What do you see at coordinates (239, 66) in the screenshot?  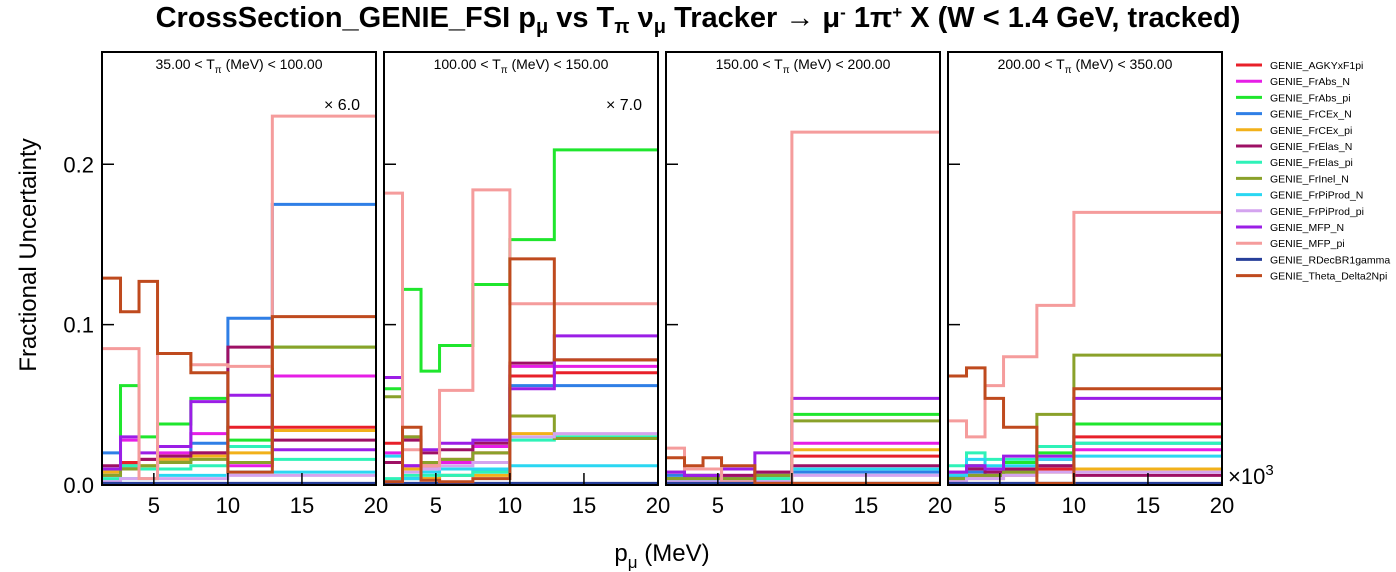 I see `panel-label: 35.00 < Tπ (MeV) < 100.00` at bounding box center [239, 66].